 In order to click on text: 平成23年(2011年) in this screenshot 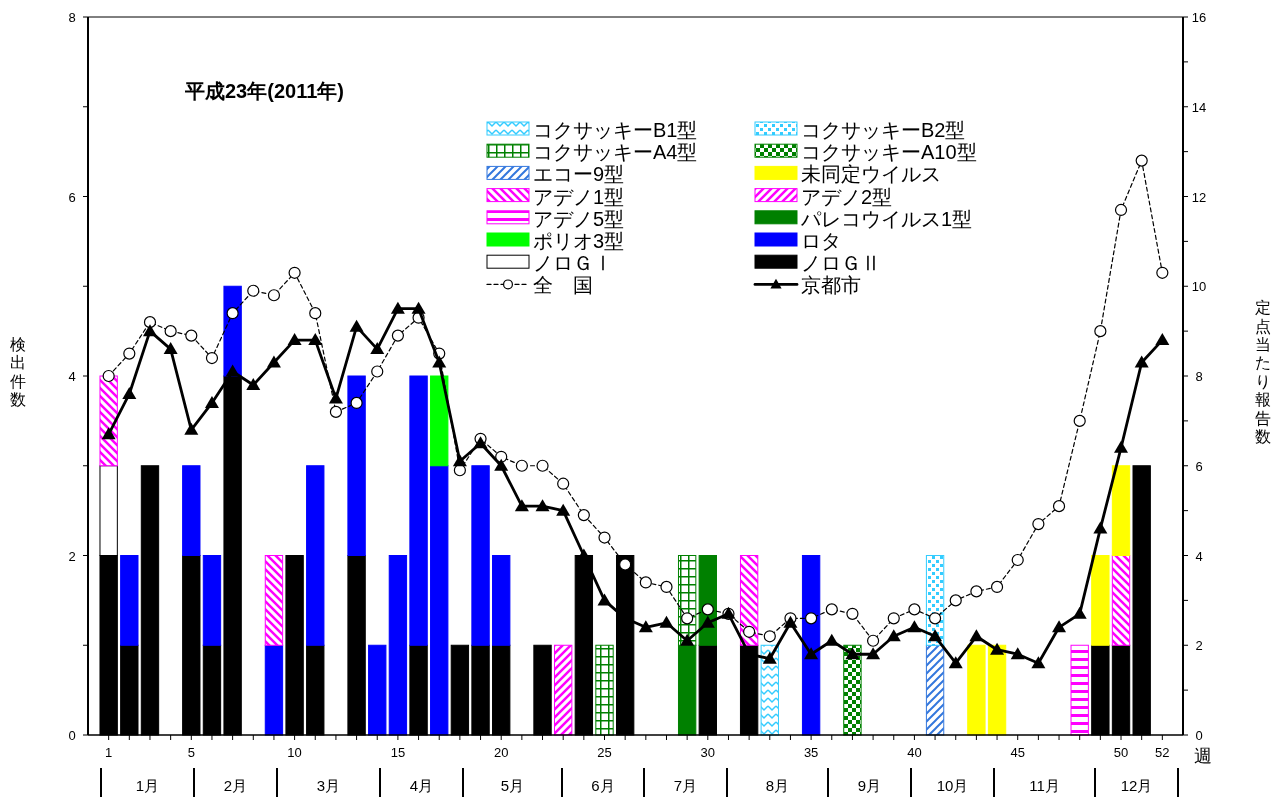, I will do `click(264, 91)`.